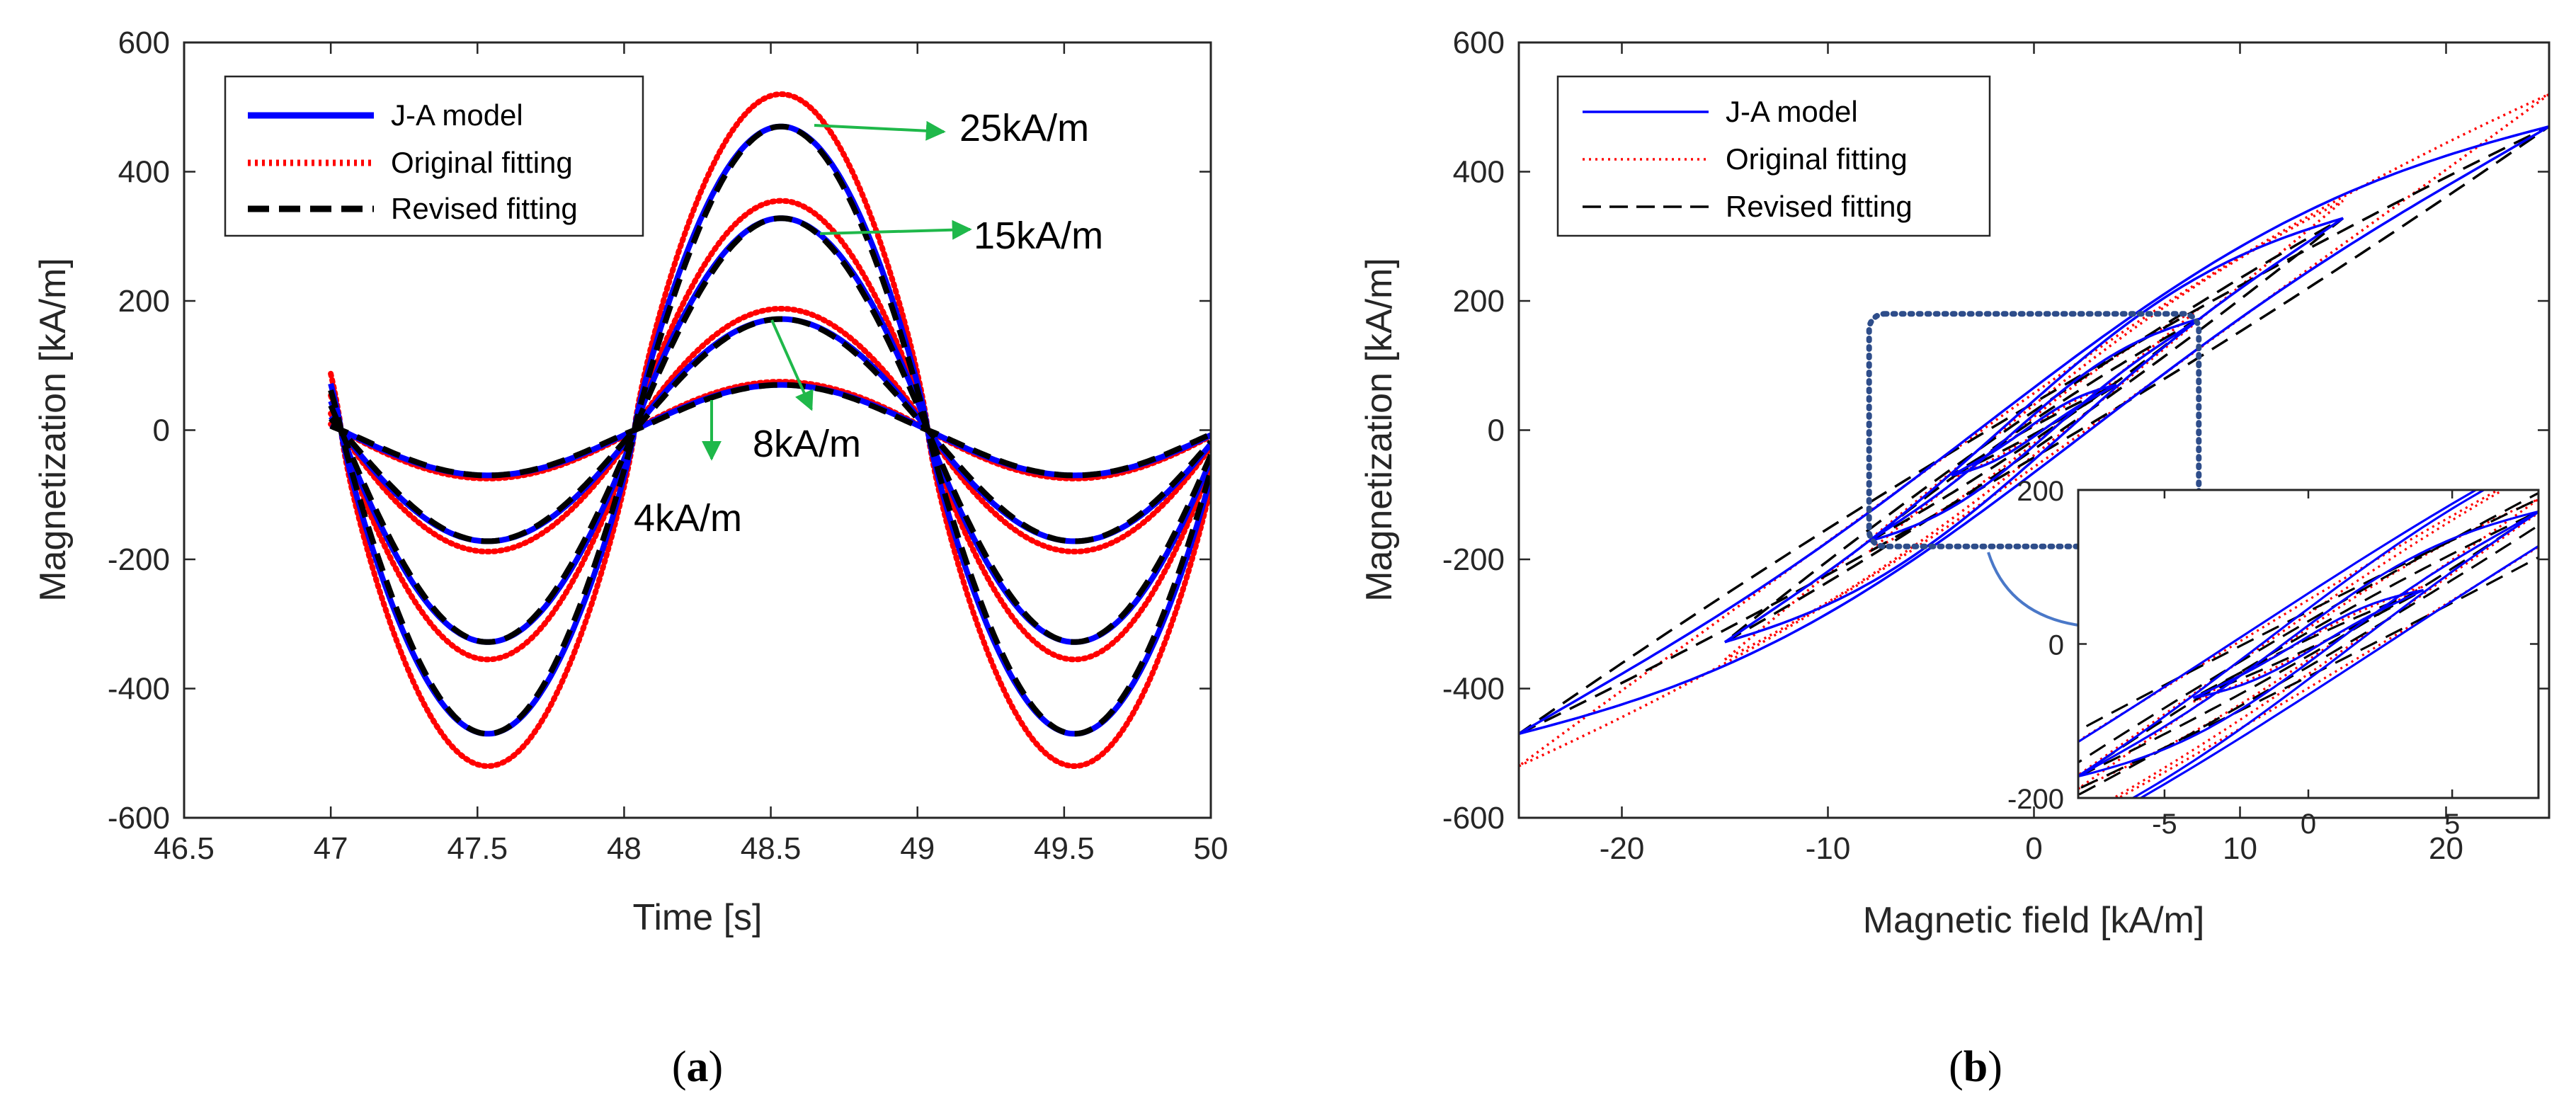 The image size is (2576, 1118). Describe the element at coordinates (2034, 849) in the screenshot. I see `panel-b-xtick-label: 0` at that location.